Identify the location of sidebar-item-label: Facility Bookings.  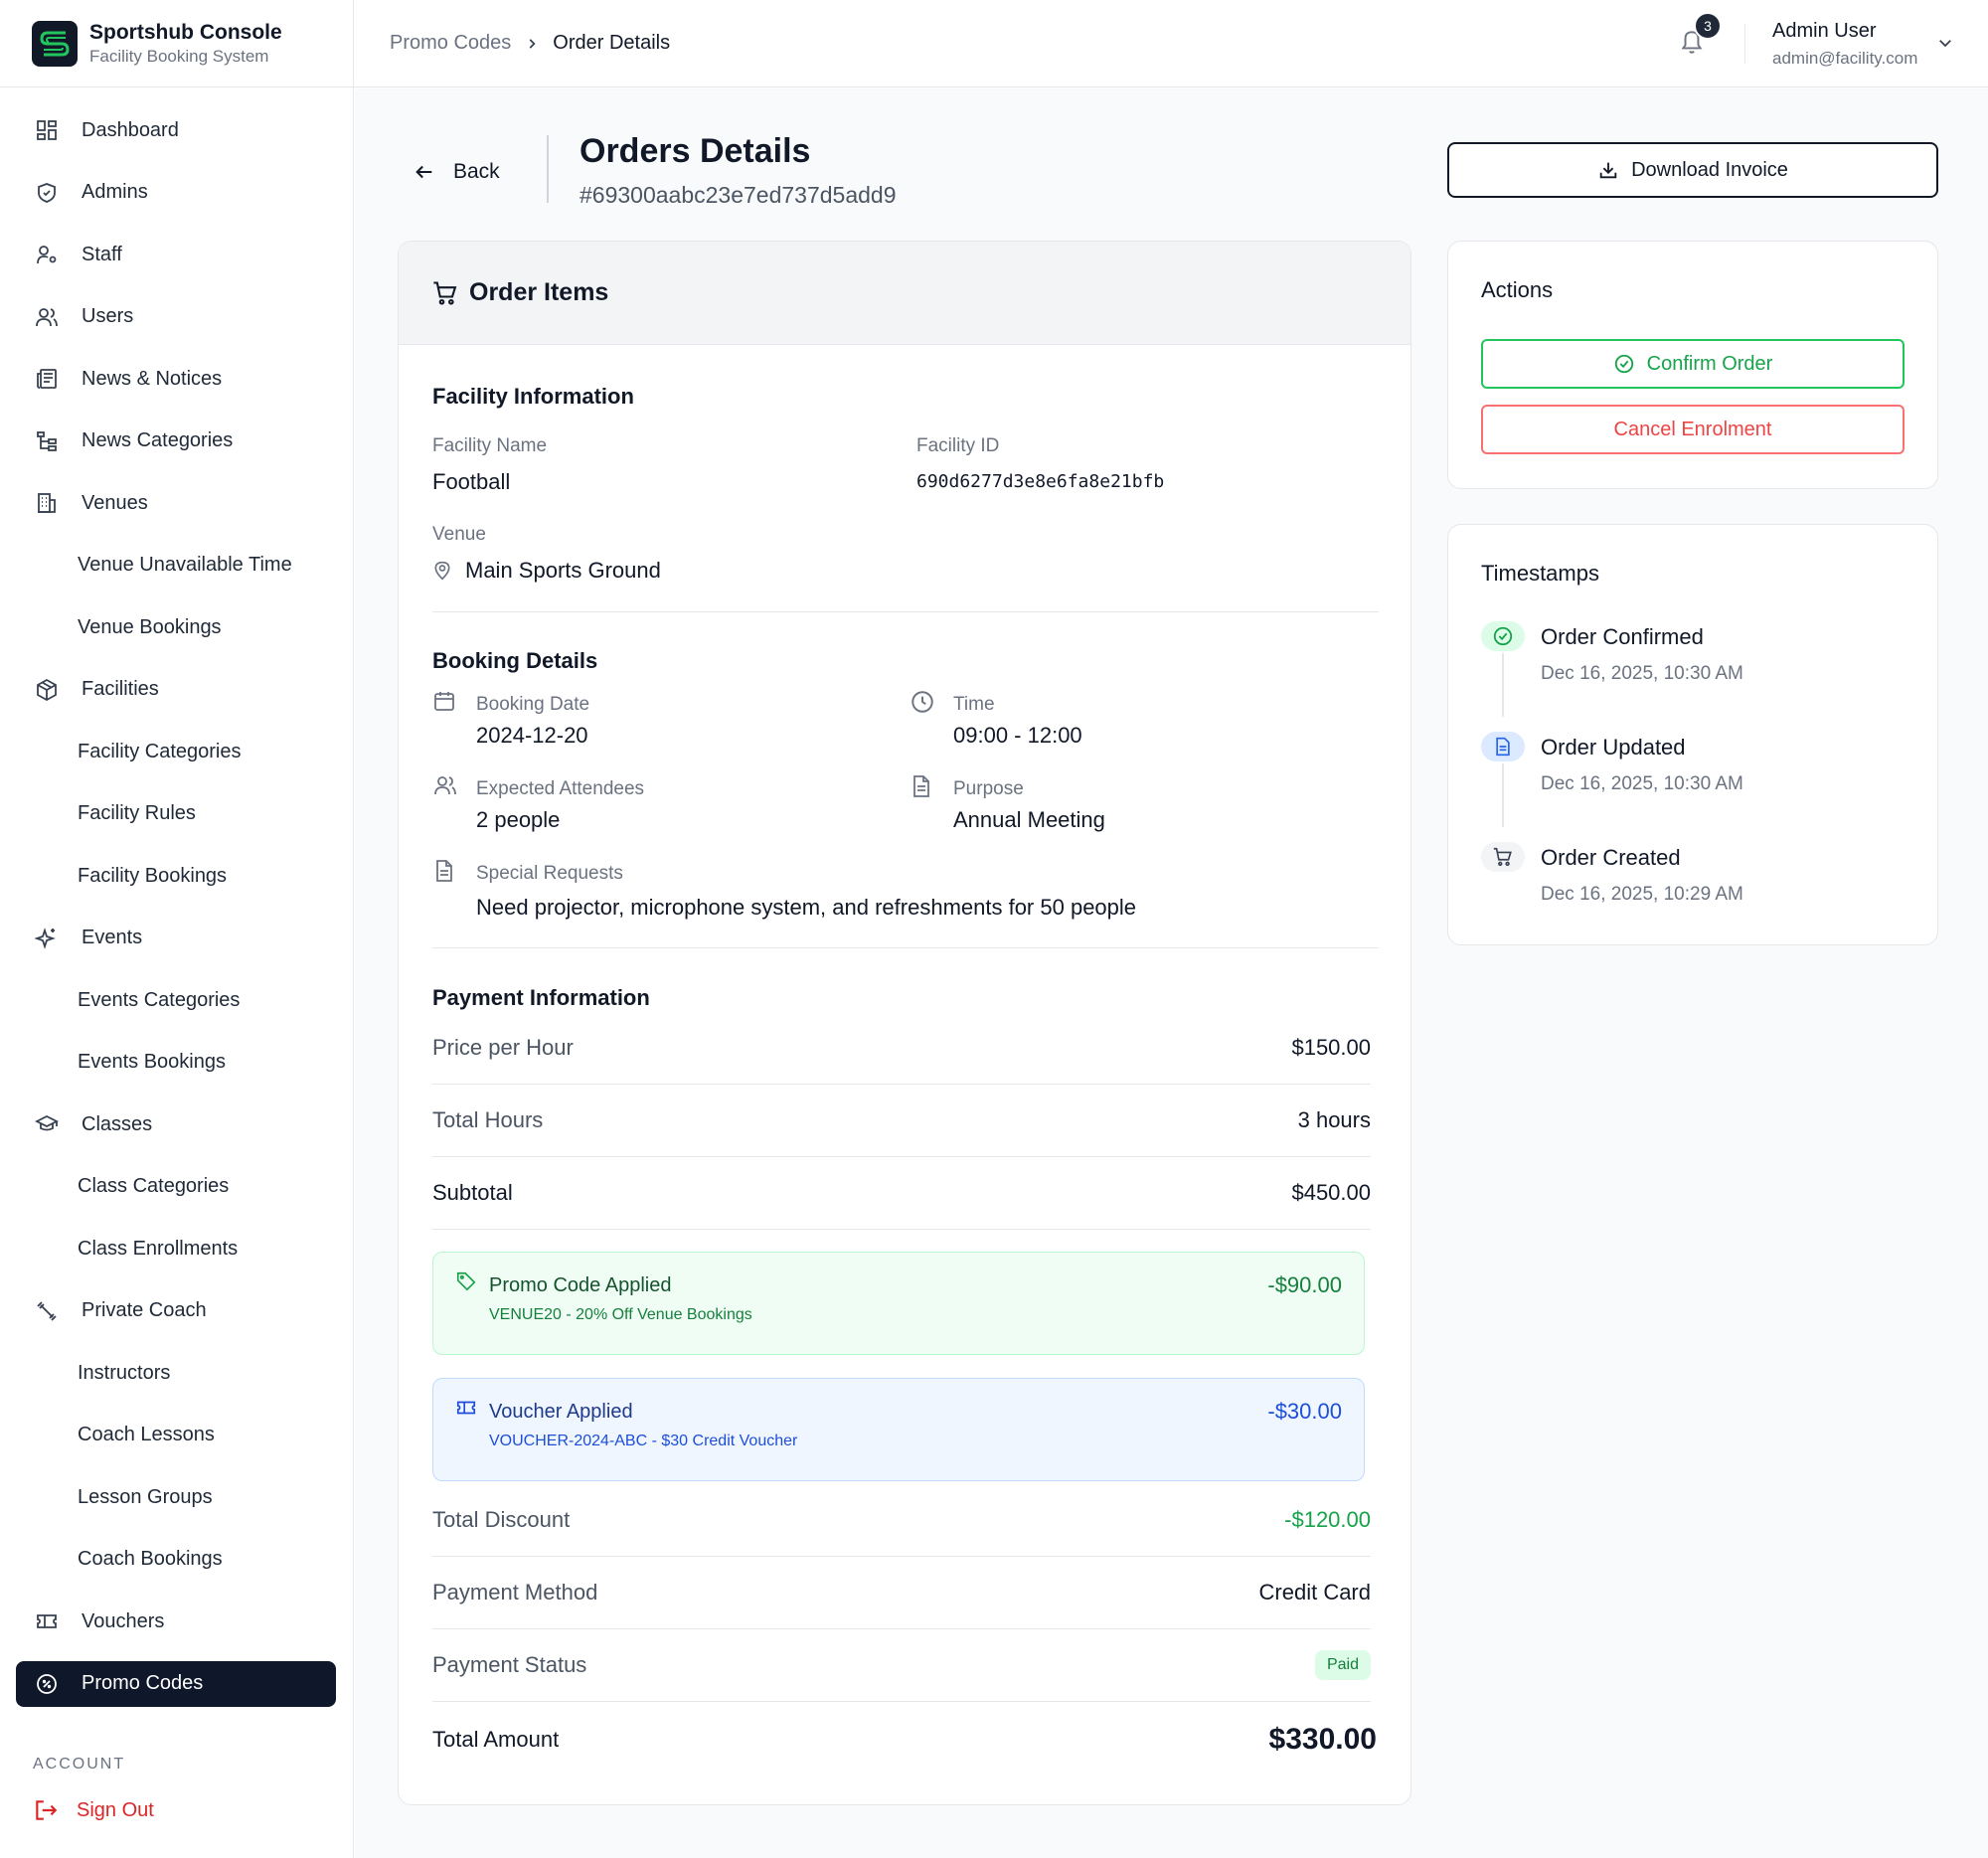
(153, 875).